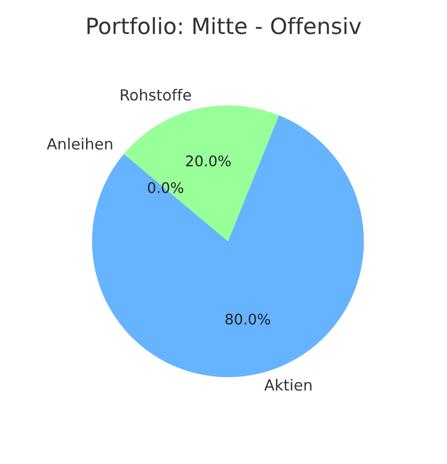  I want to click on slice-label: Rohstoffe, so click(155, 94).